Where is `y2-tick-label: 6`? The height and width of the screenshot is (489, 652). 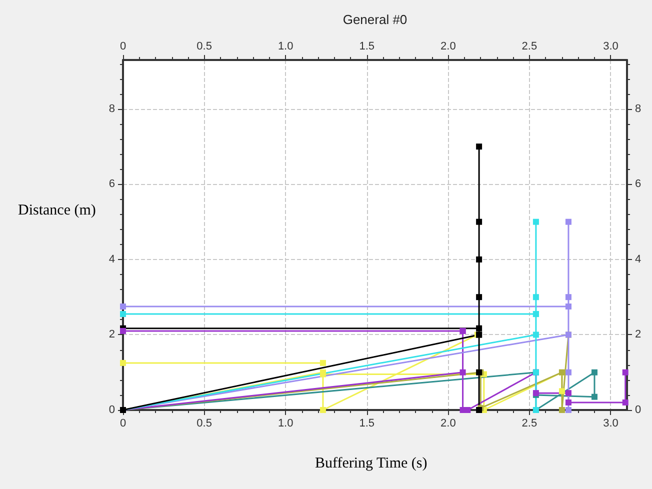
y2-tick-label: 6 is located at coordinates (638, 184).